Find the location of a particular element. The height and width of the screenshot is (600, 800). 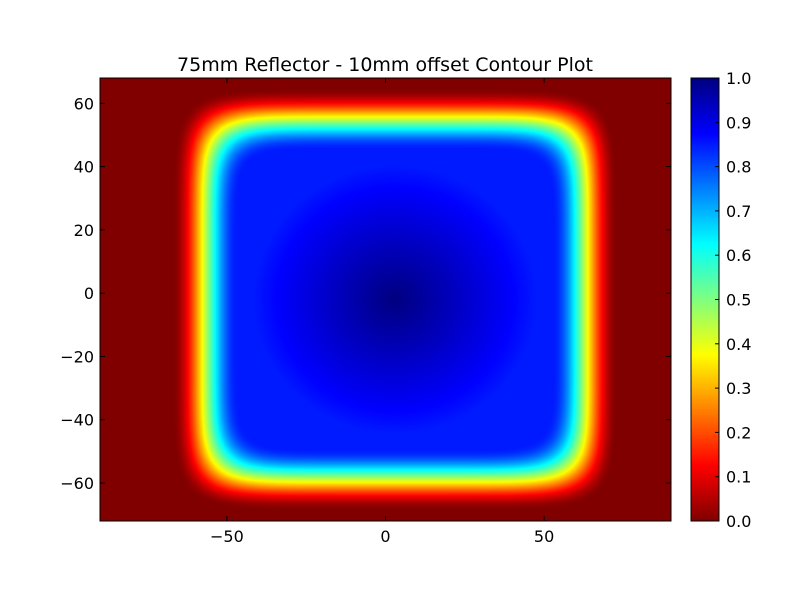

colorbar: 1.0 0.9 0.8 0.7 0.6 0.5 0.4 0.3 0.2 0.1 0.0 is located at coordinates (720, 300).